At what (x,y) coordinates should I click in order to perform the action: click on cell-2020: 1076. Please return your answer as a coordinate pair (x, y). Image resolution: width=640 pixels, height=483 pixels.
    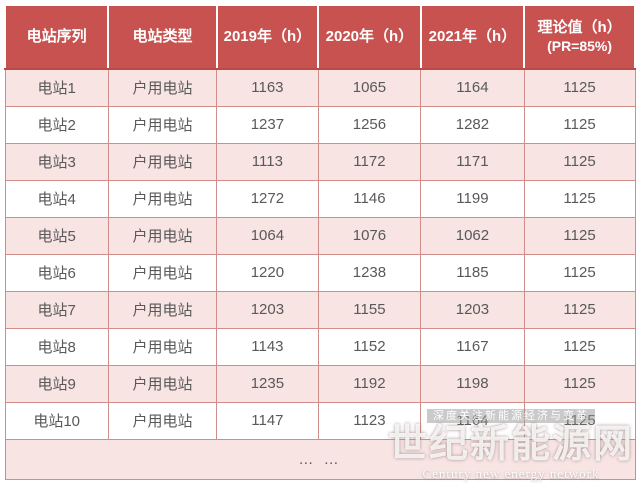
    Looking at the image, I should click on (369, 235).